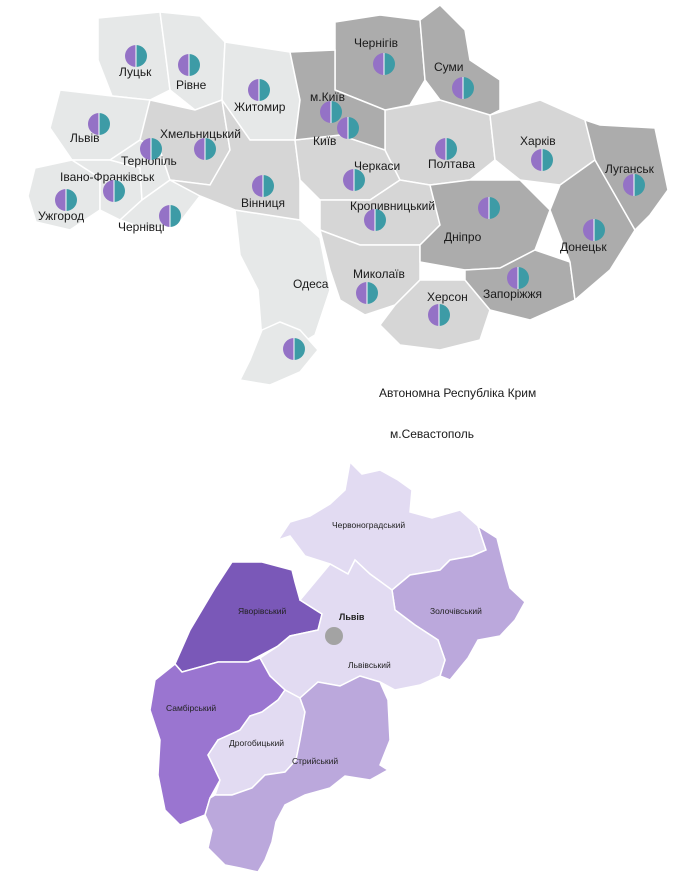  I want to click on pie-marker-kharkiv, so click(542, 160).